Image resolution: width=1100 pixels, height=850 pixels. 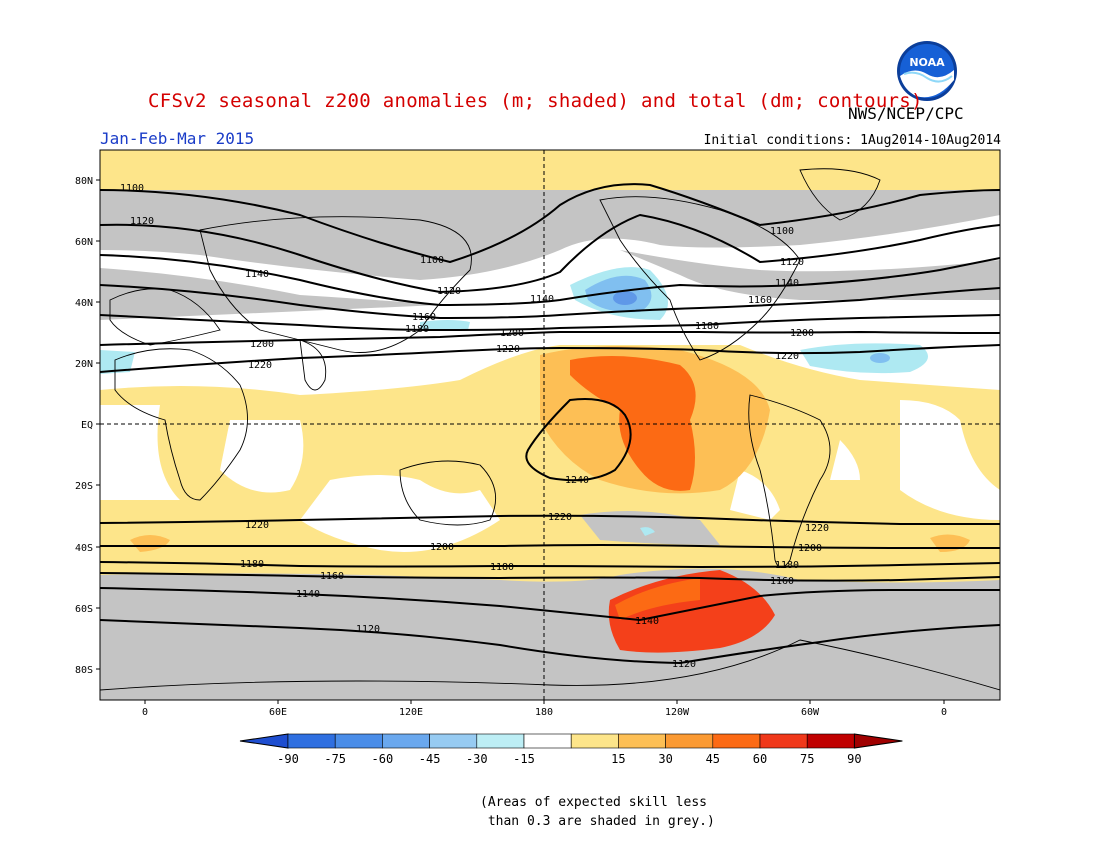 What do you see at coordinates (84, 486) in the screenshot?
I see `lat-label: 20S` at bounding box center [84, 486].